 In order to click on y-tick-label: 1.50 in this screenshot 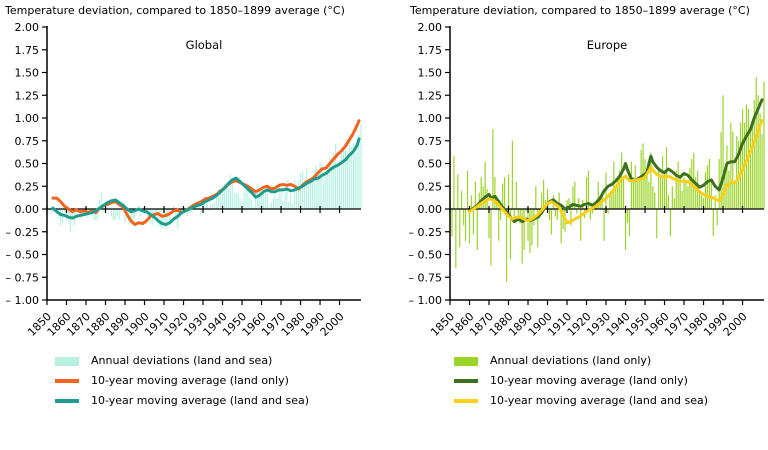, I will do `click(430, 73)`.